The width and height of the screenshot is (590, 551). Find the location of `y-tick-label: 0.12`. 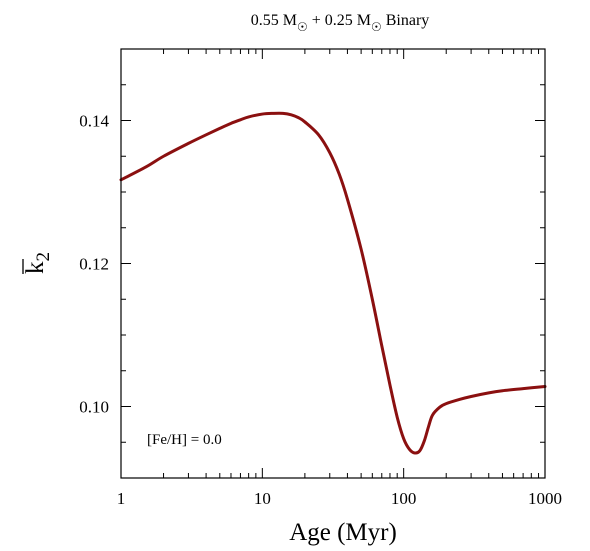

y-tick-label: 0.12 is located at coordinates (94, 264).